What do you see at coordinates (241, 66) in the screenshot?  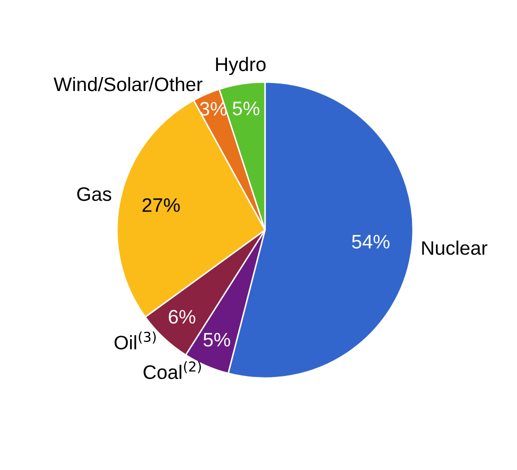 I see `slice-label: Hydro` at bounding box center [241, 66].